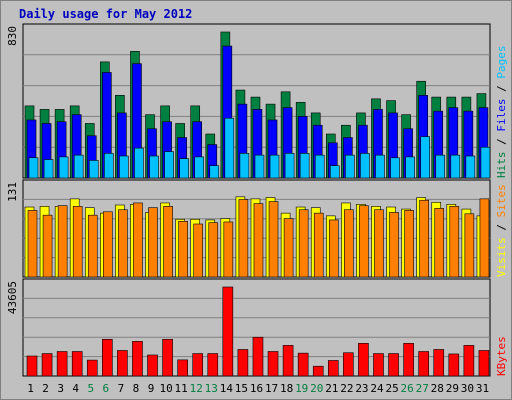 The height and width of the screenshot is (400, 512). What do you see at coordinates (331, 388) in the screenshot?
I see `x-tick-label-day-21: 21` at bounding box center [331, 388].